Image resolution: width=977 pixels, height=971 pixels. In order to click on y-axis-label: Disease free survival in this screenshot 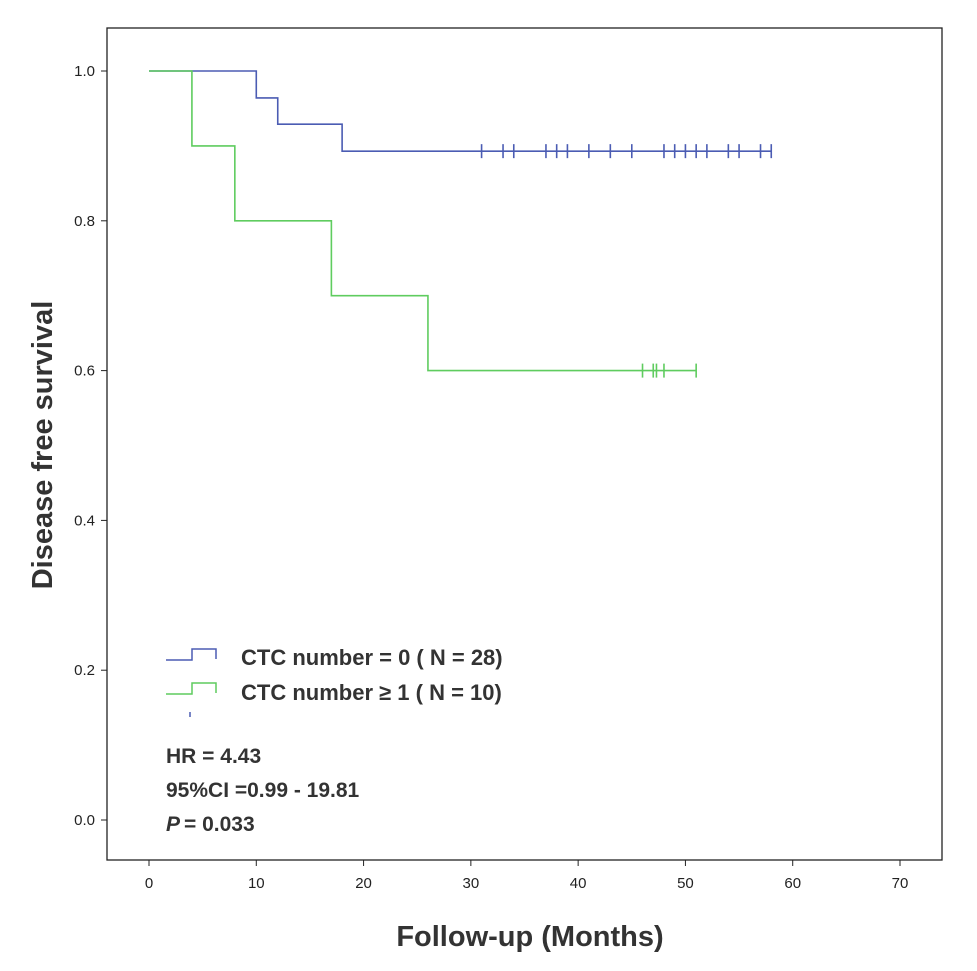, I will do `click(43, 445)`.